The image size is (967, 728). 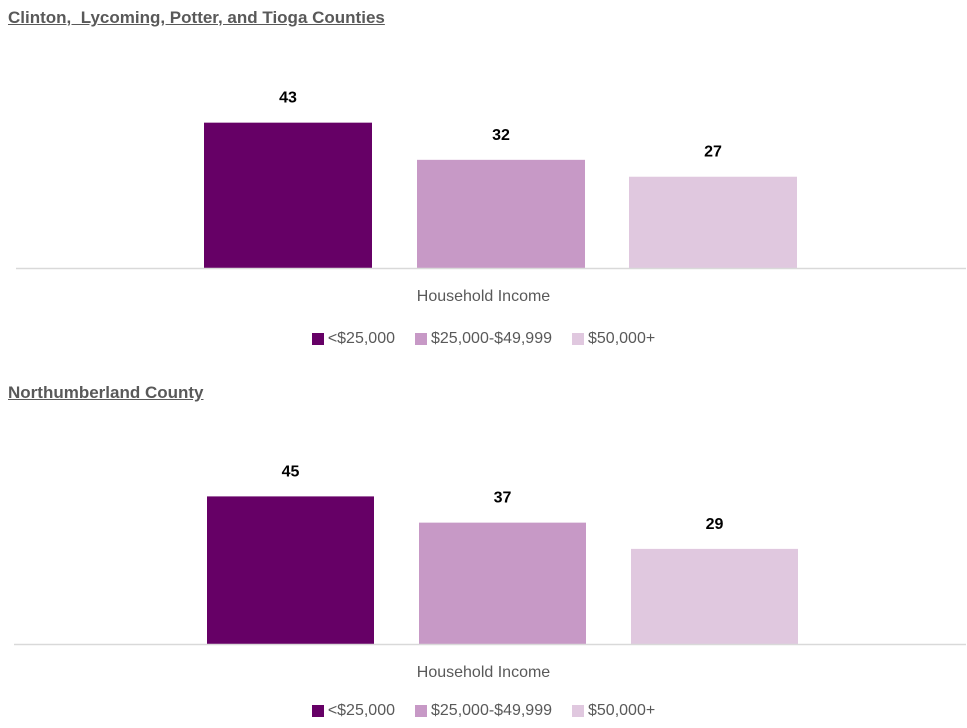 What do you see at coordinates (106, 392) in the screenshot?
I see `chart-title: Northumberland County` at bounding box center [106, 392].